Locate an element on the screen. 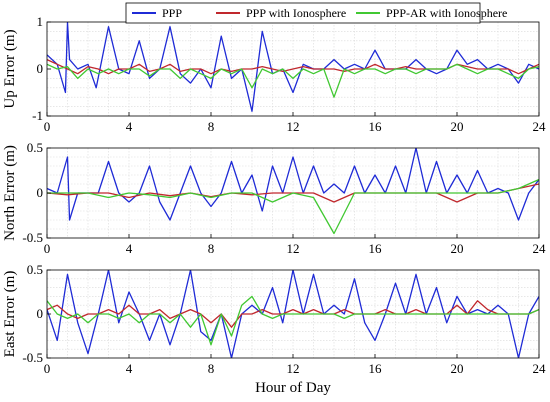  legend-label: PPP with Ionosphere is located at coordinates (296, 13).